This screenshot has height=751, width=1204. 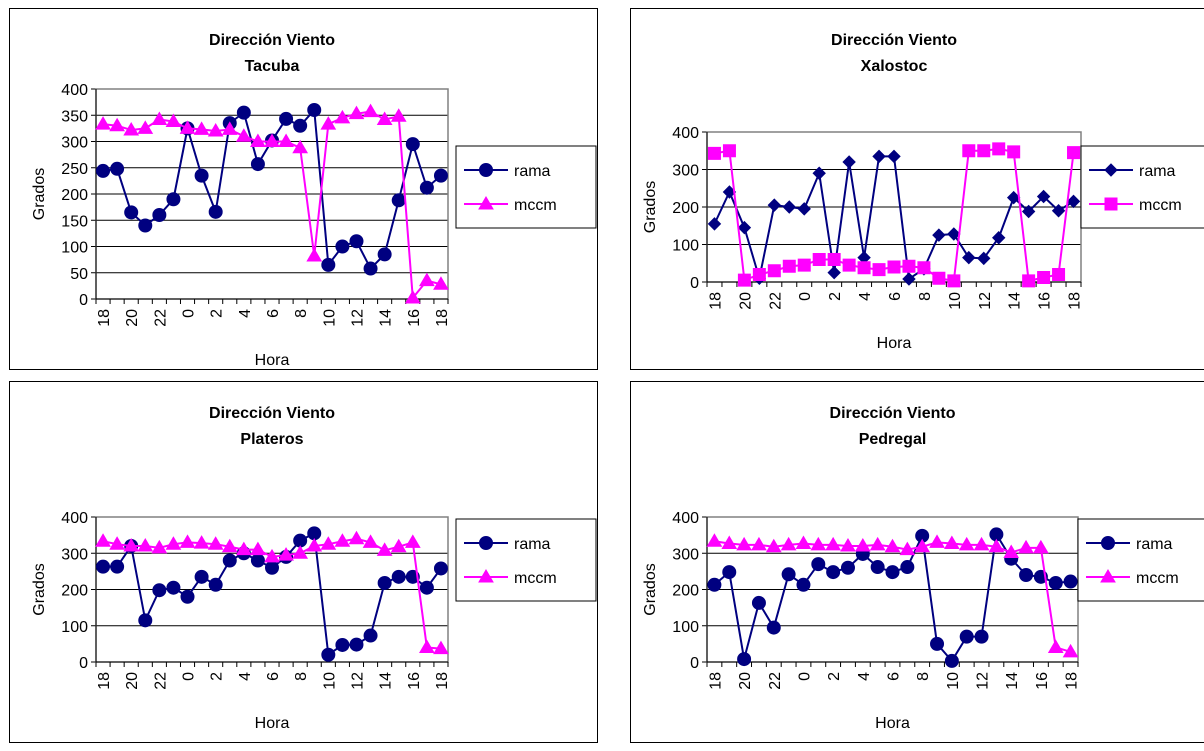 What do you see at coordinates (414, 318) in the screenshot?
I see `x-tick-label: 16` at bounding box center [414, 318].